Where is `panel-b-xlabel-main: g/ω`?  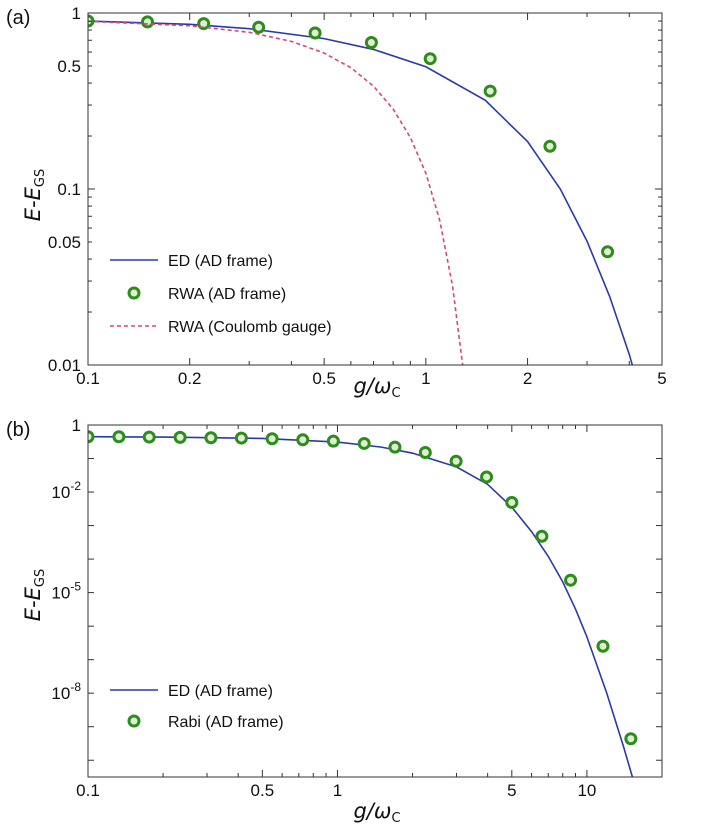
panel-b-xlabel-main: g/ω is located at coordinates (372, 811).